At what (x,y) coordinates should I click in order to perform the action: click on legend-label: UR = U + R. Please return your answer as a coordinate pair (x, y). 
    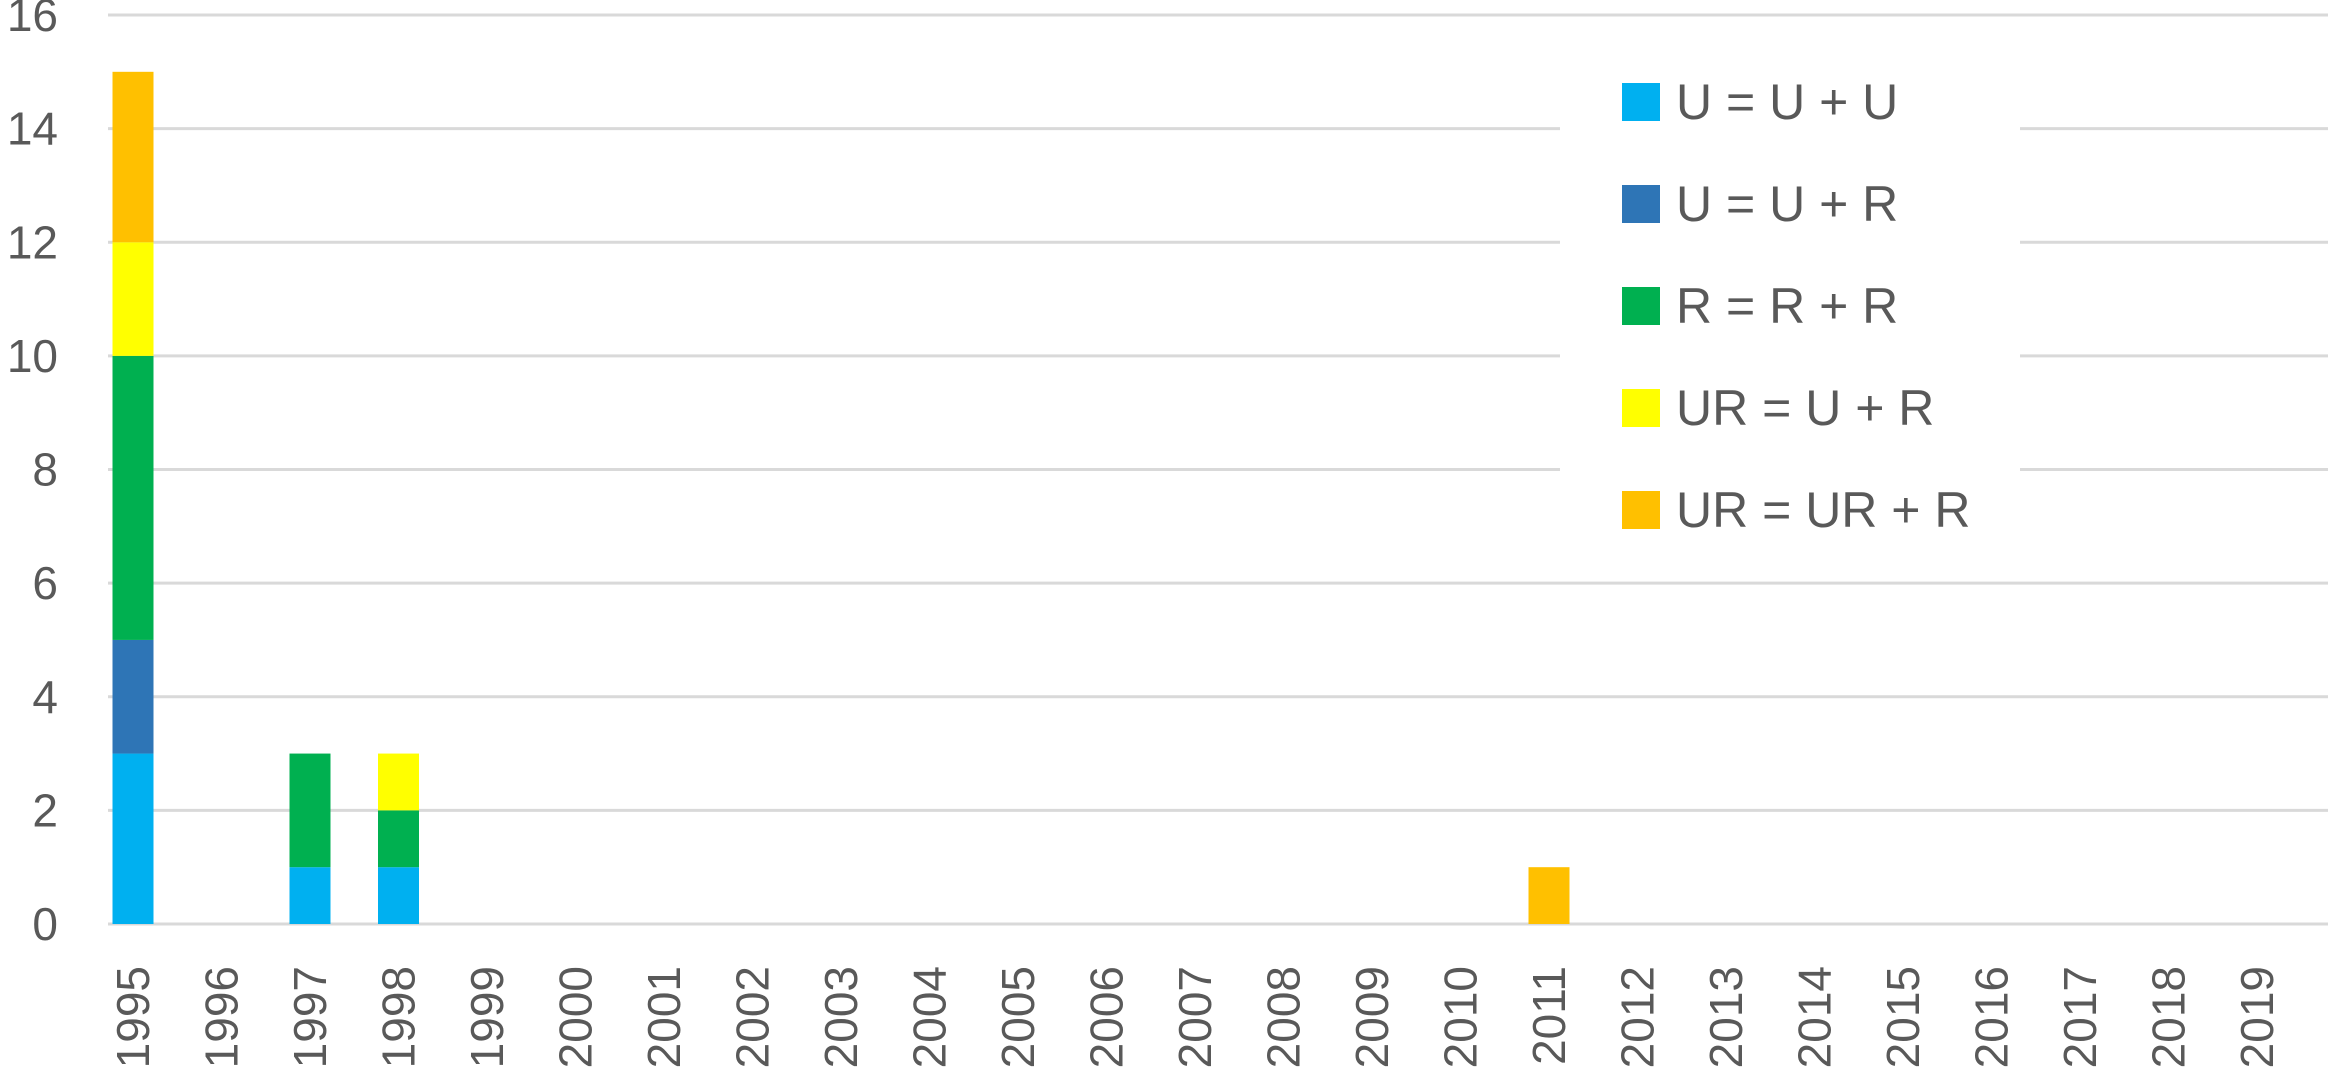
    Looking at the image, I should click on (1805, 408).